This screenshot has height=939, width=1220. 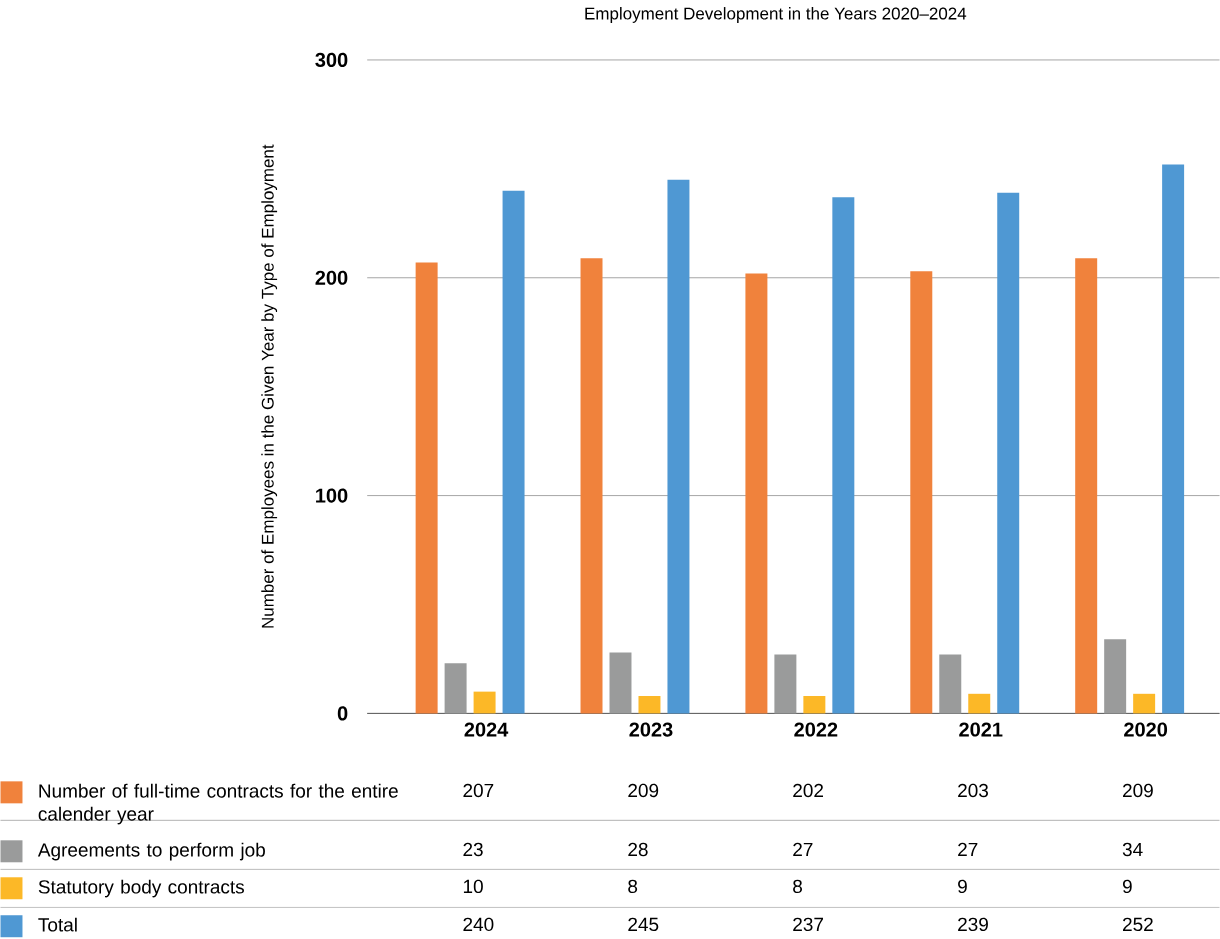 I want to click on data-label: 237, so click(x=808, y=924).